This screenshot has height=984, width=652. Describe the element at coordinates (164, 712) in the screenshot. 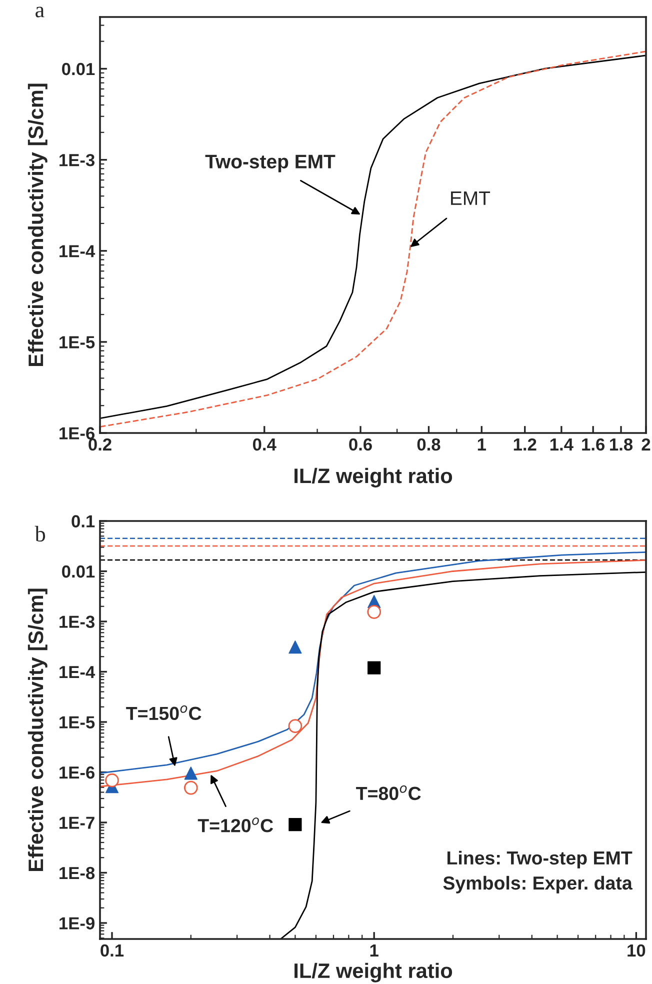

I see `annotation: T=150$^{o}$C` at that location.